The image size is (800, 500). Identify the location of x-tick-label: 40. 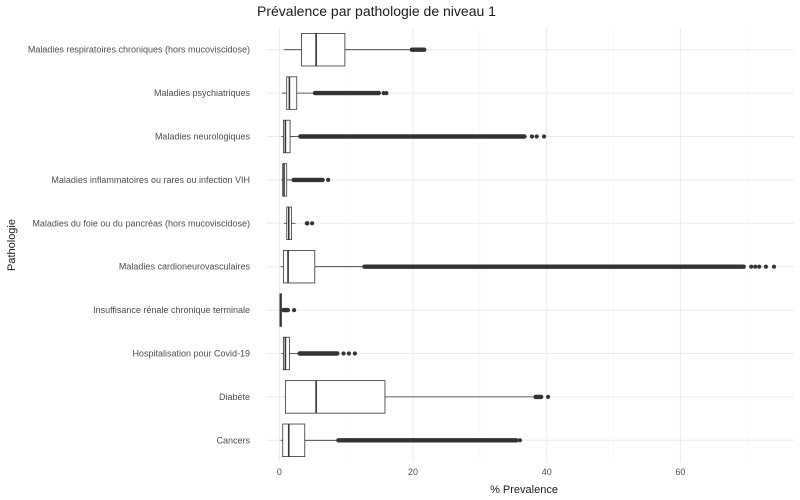
(547, 472).